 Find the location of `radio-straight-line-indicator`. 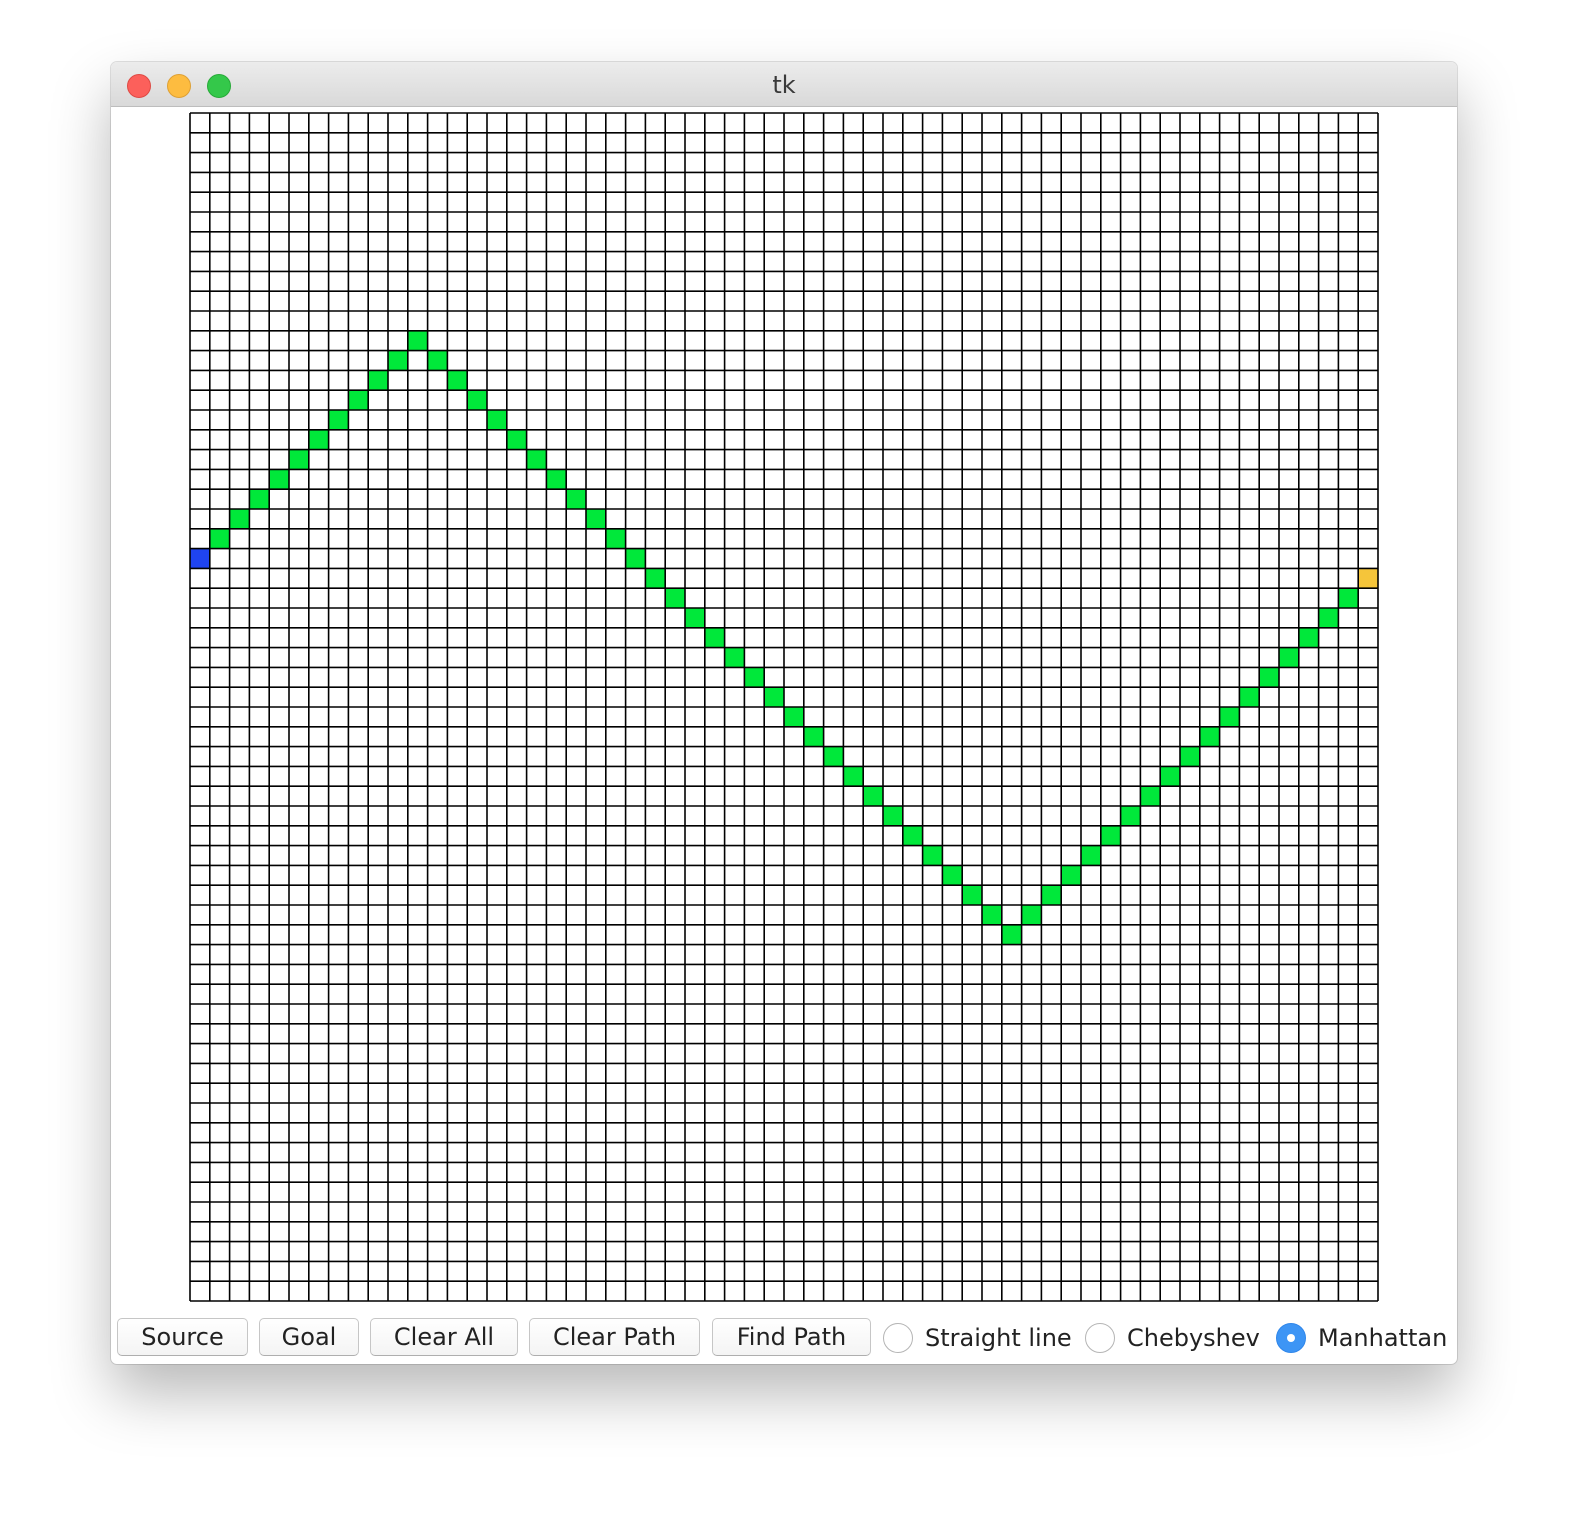

radio-straight-line-indicator is located at coordinates (898, 1338).